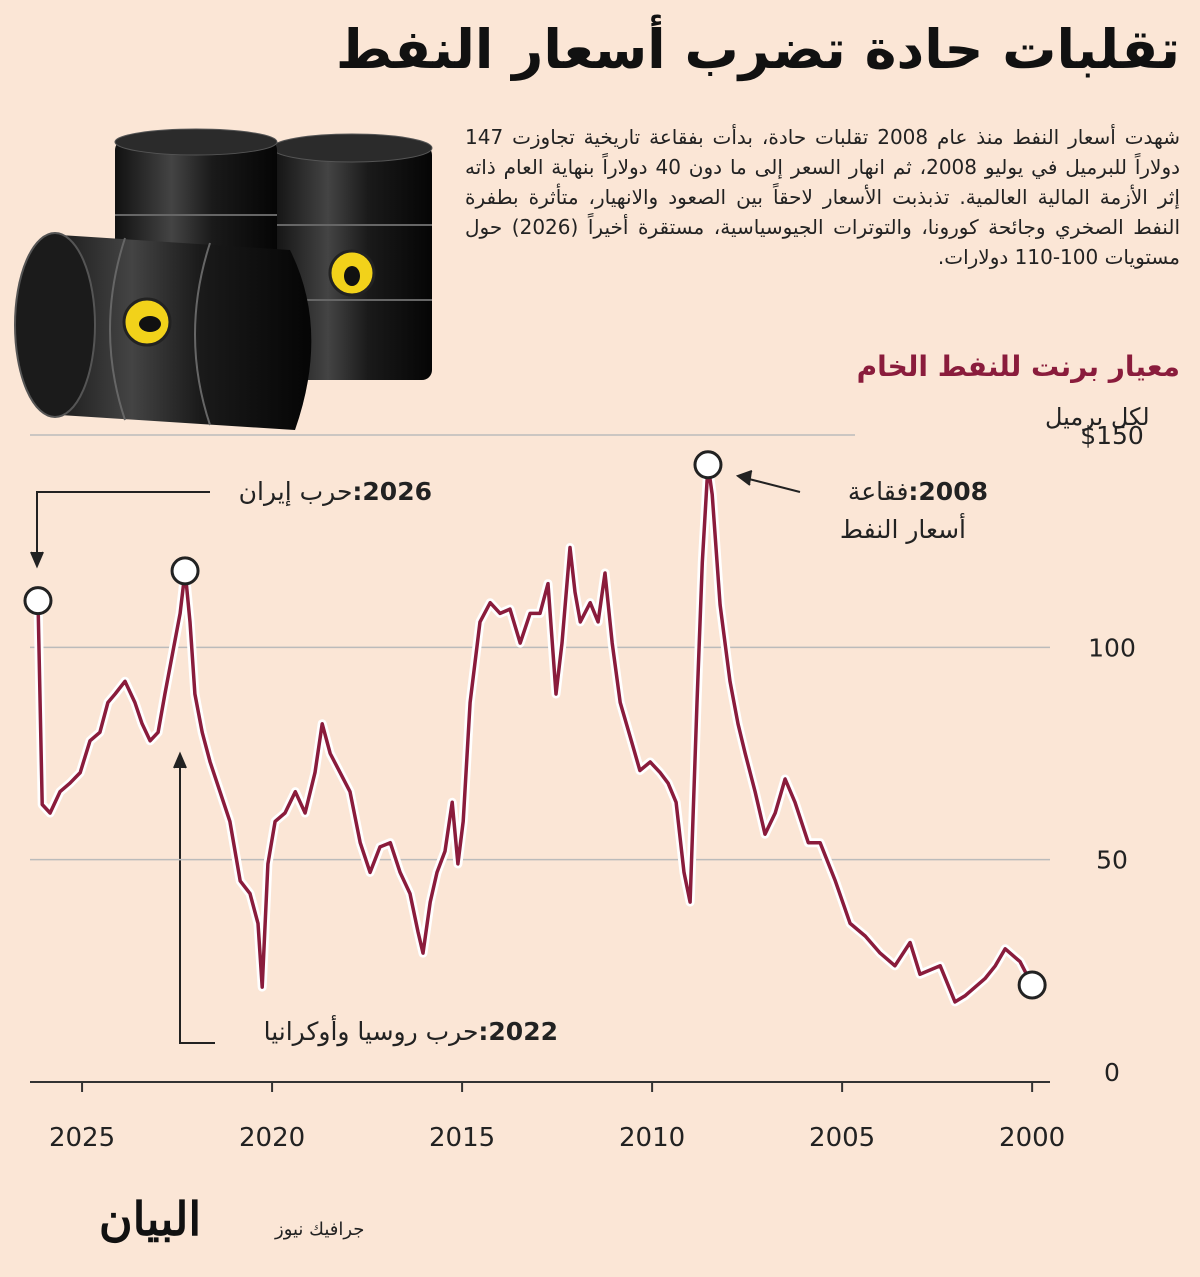 The height and width of the screenshot is (1277, 1200). Describe the element at coordinates (903, 528) in the screenshot. I see `annotation-text: أسعار النفط` at that location.